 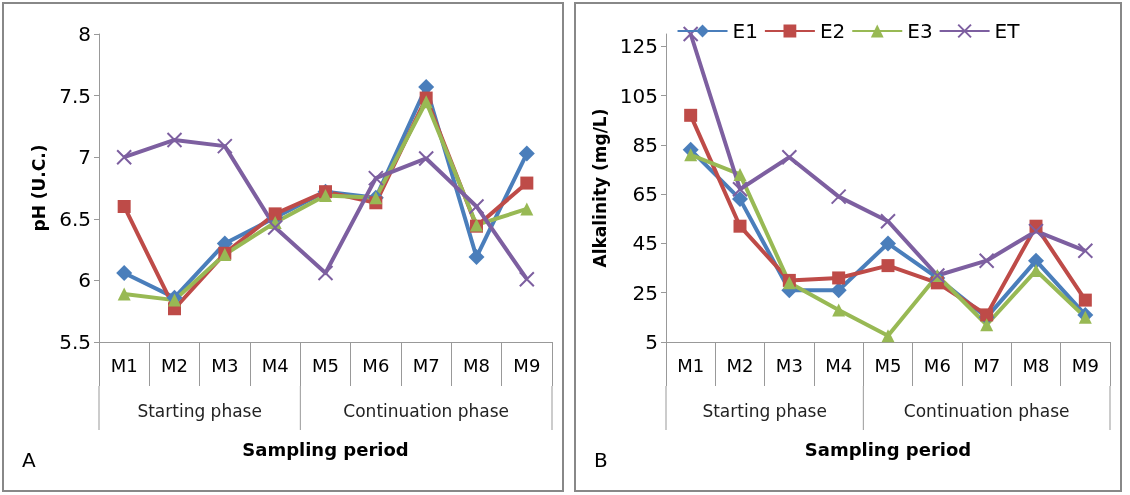 I want to click on y-tick-label: 7, so click(x=84, y=157).